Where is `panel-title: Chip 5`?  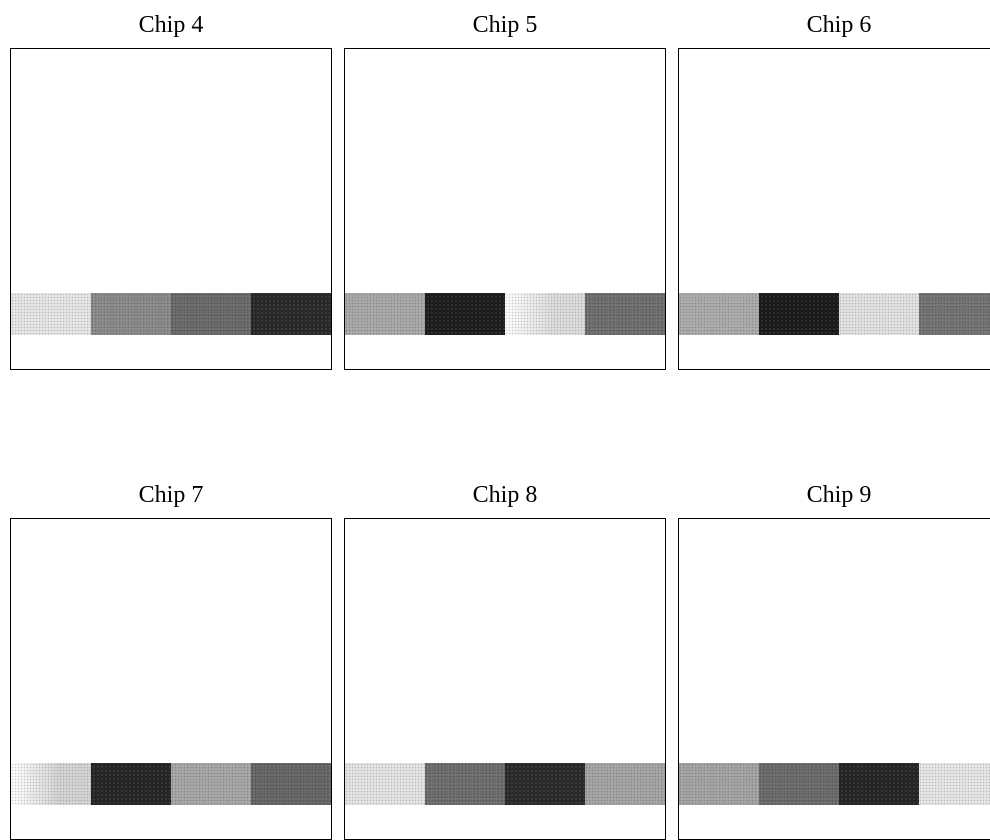
panel-title: Chip 5 is located at coordinates (505, 25).